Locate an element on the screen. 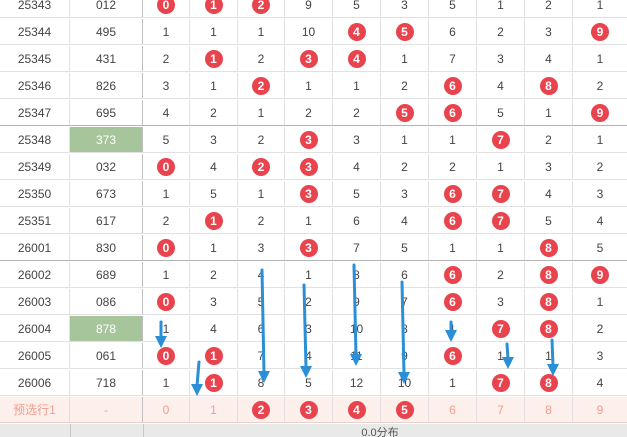 The image size is (627, 437). digit-cell-0: 3 is located at coordinates (166, 85).